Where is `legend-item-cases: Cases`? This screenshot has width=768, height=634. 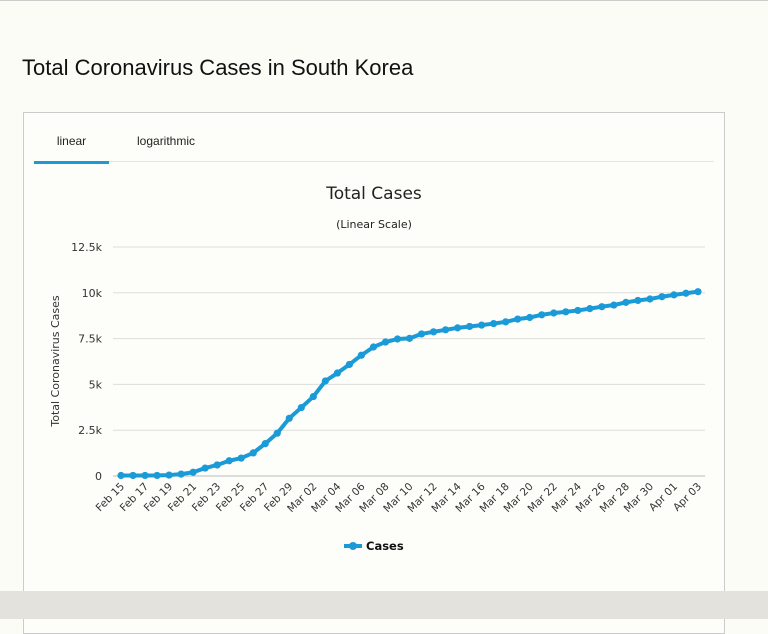
legend-item-cases: Cases is located at coordinates (385, 546).